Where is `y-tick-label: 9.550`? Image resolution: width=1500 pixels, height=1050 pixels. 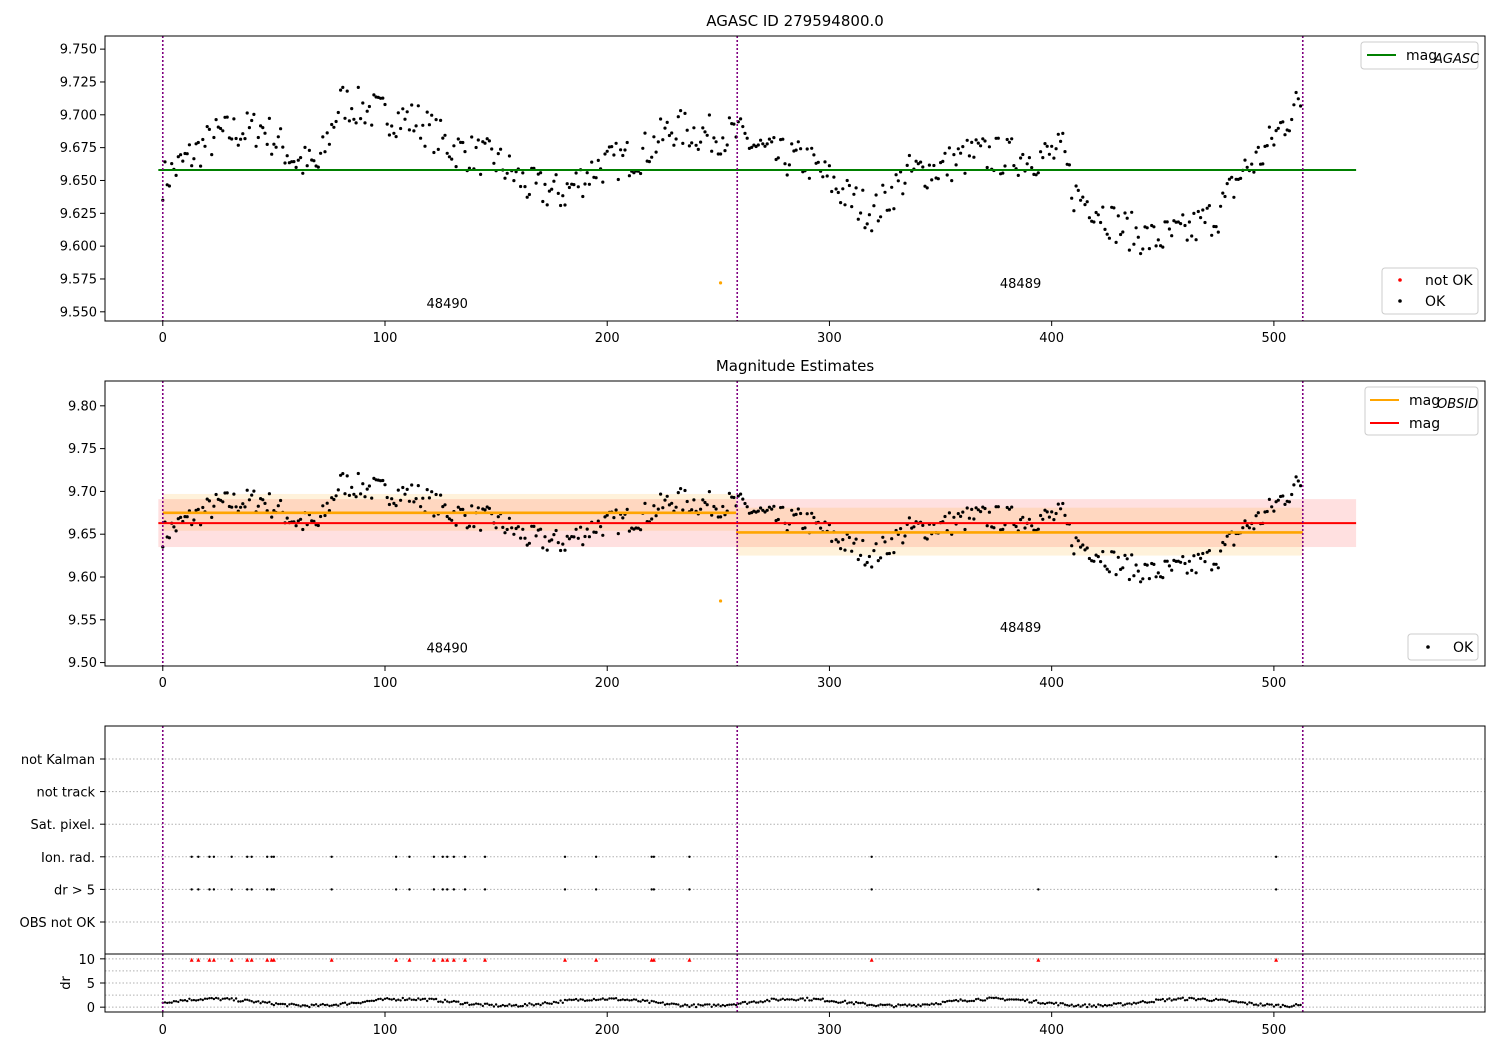 y-tick-label: 9.550 is located at coordinates (78, 312).